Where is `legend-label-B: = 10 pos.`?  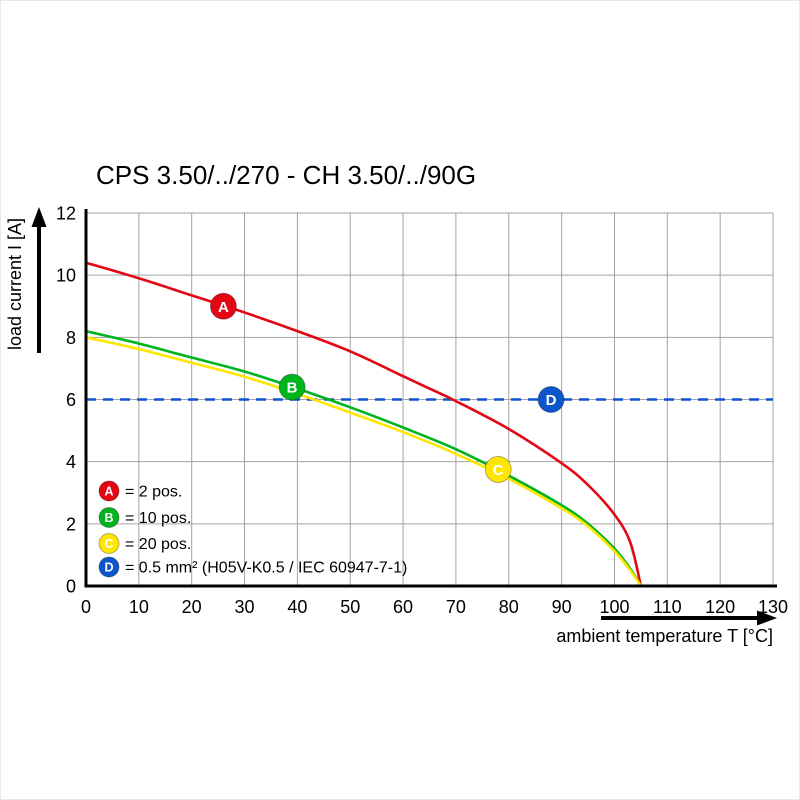
legend-label-B: = 10 pos. is located at coordinates (158, 518).